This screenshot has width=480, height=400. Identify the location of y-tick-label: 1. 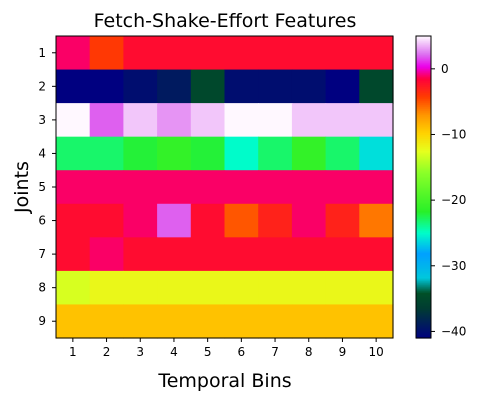
(42, 53).